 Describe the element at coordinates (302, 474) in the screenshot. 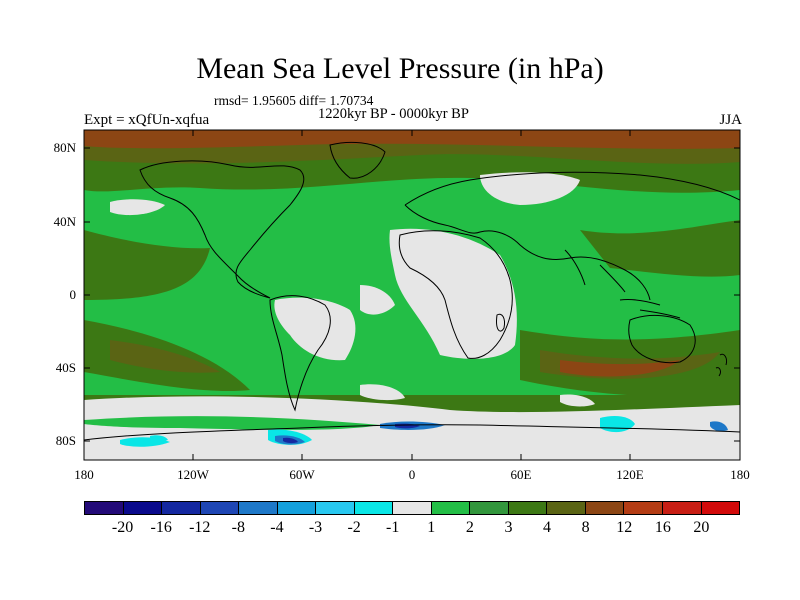

I see `lon-tick-60w: 60W` at that location.